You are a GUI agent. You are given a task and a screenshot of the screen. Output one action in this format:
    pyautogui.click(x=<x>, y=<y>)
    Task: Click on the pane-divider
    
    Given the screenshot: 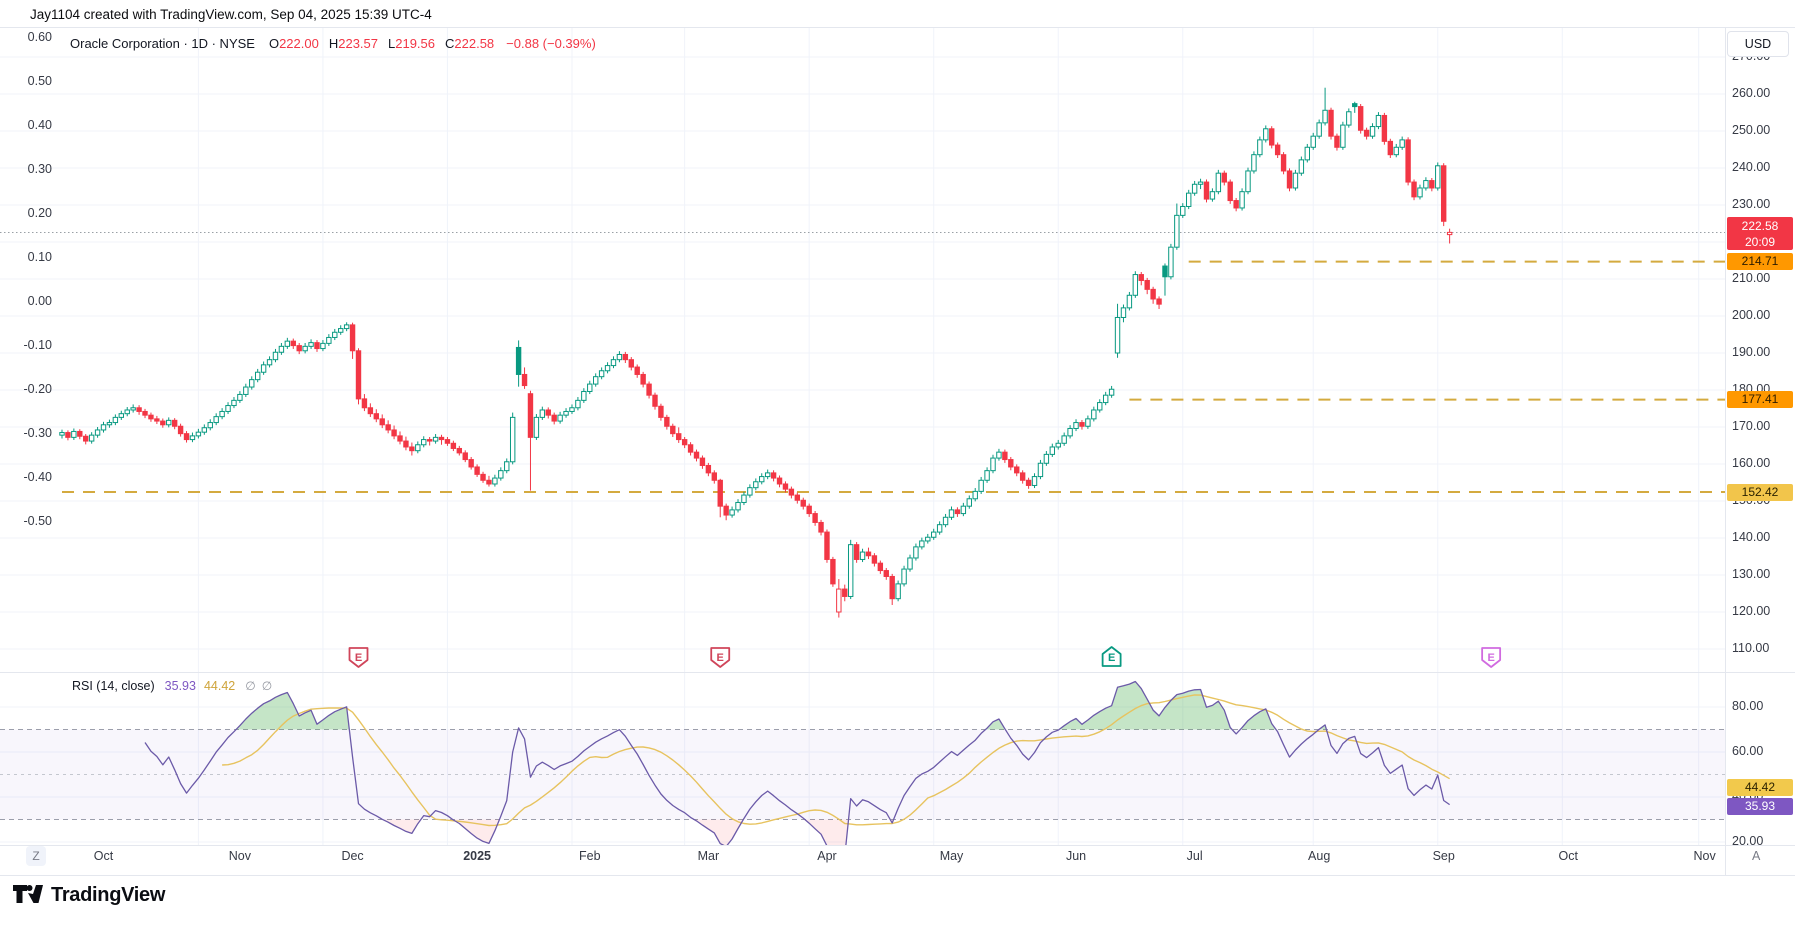 What is the action you would take?
    pyautogui.click(x=897, y=672)
    